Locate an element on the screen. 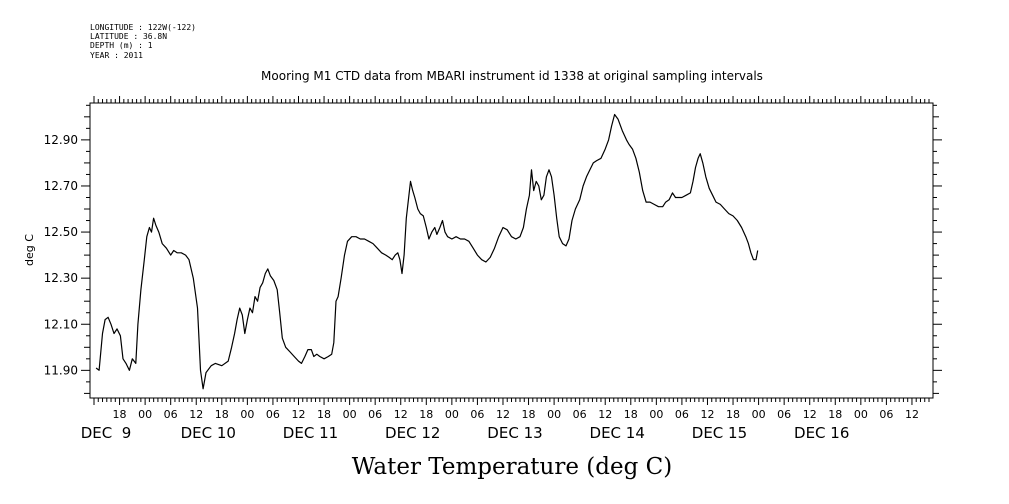  meta-latitude: LATITUDE : 36.8N is located at coordinates (128, 36).